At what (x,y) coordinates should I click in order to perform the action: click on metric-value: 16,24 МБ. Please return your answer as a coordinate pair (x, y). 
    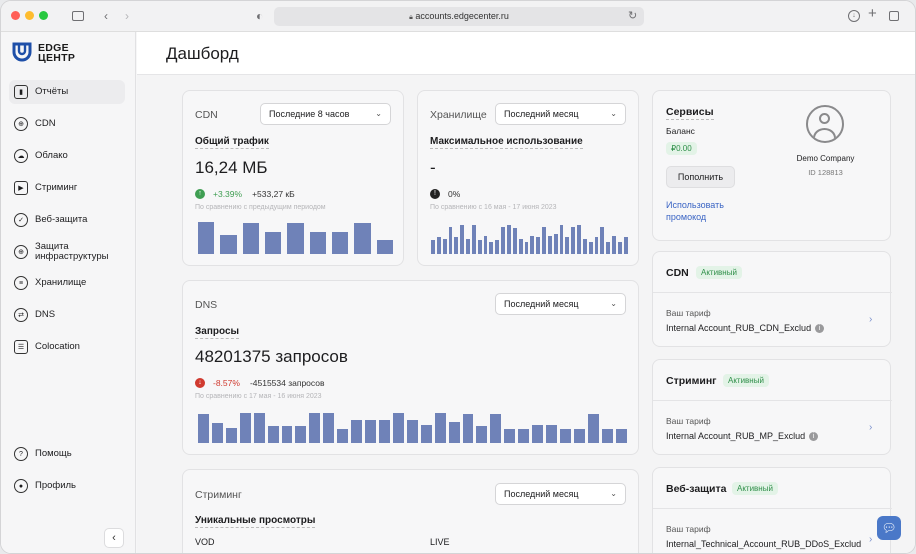
    Looking at the image, I should click on (231, 167).